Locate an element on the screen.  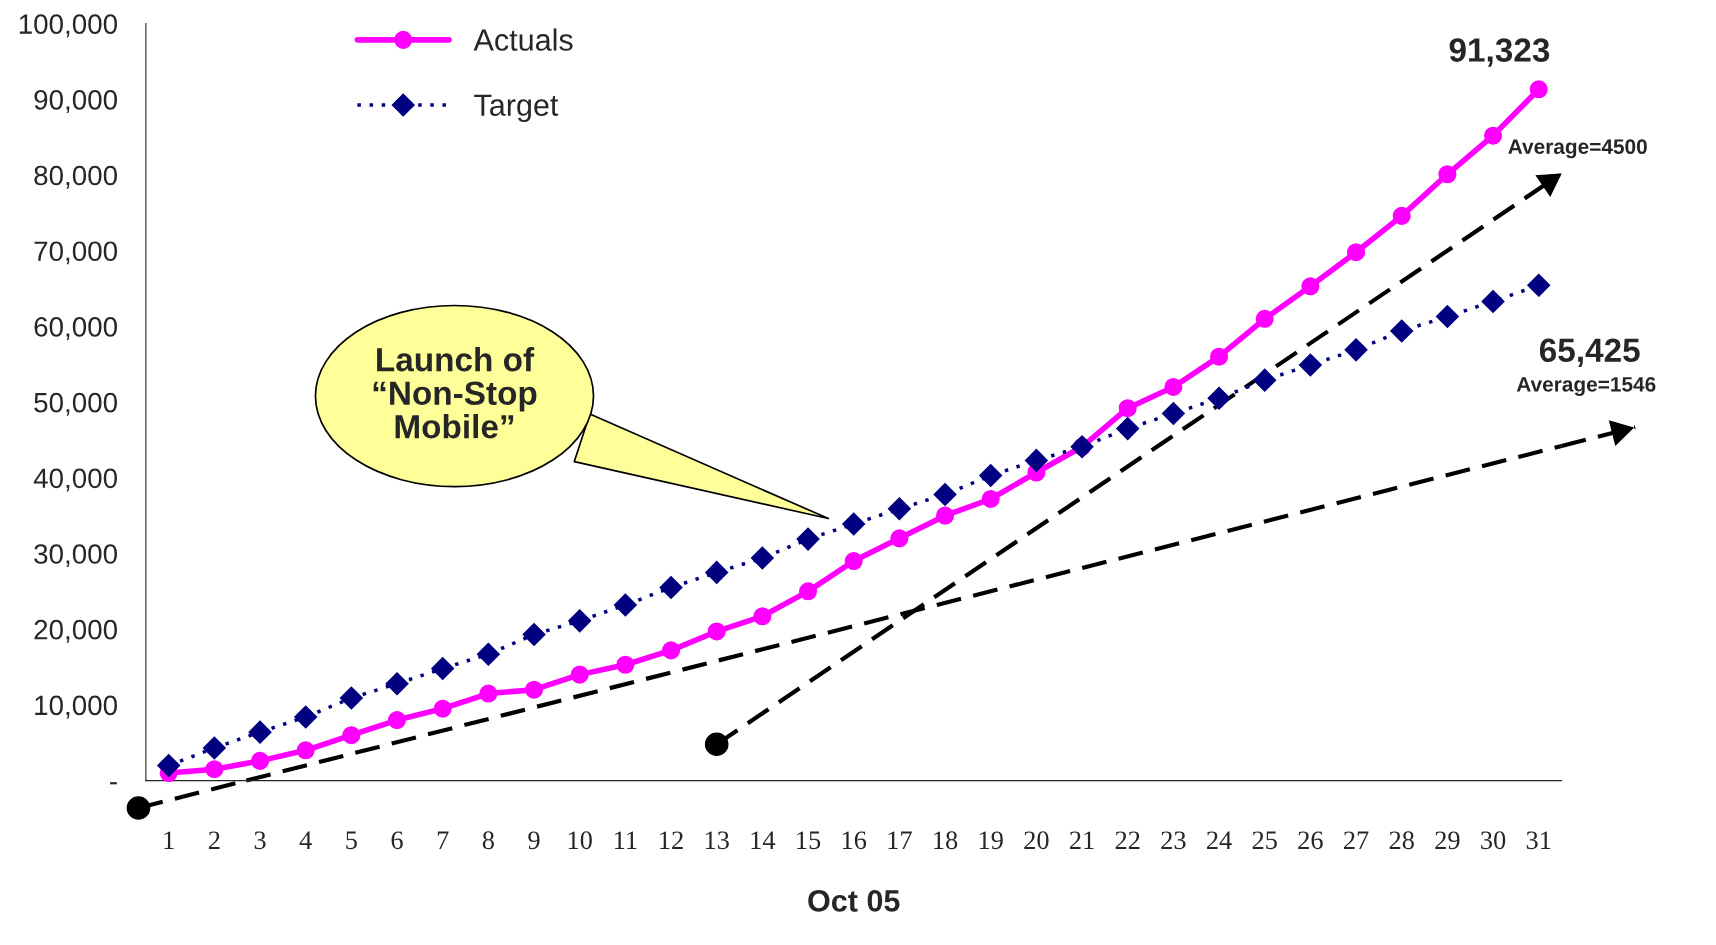
x-tick-label: 6 is located at coordinates (397, 840).